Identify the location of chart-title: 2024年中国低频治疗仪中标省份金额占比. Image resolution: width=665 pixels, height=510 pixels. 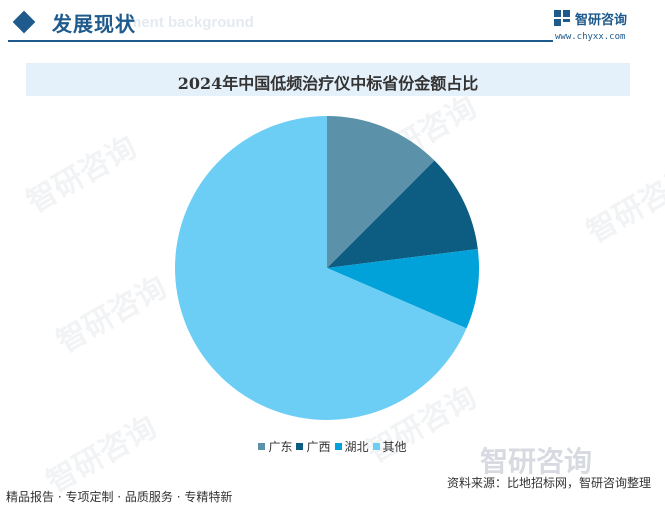
(328, 83).